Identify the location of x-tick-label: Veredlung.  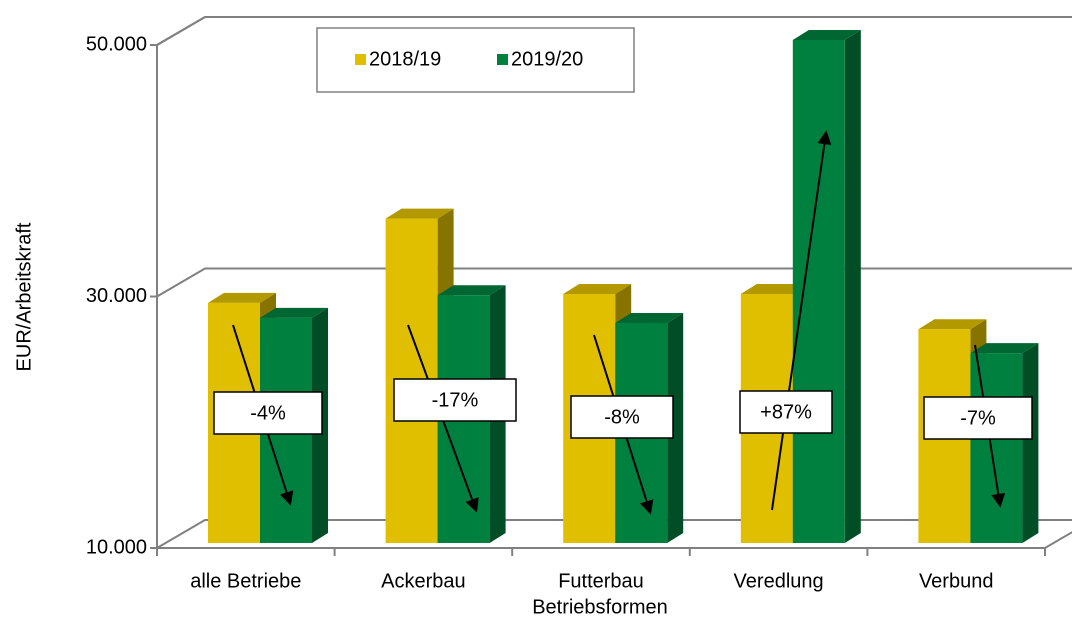
(779, 581).